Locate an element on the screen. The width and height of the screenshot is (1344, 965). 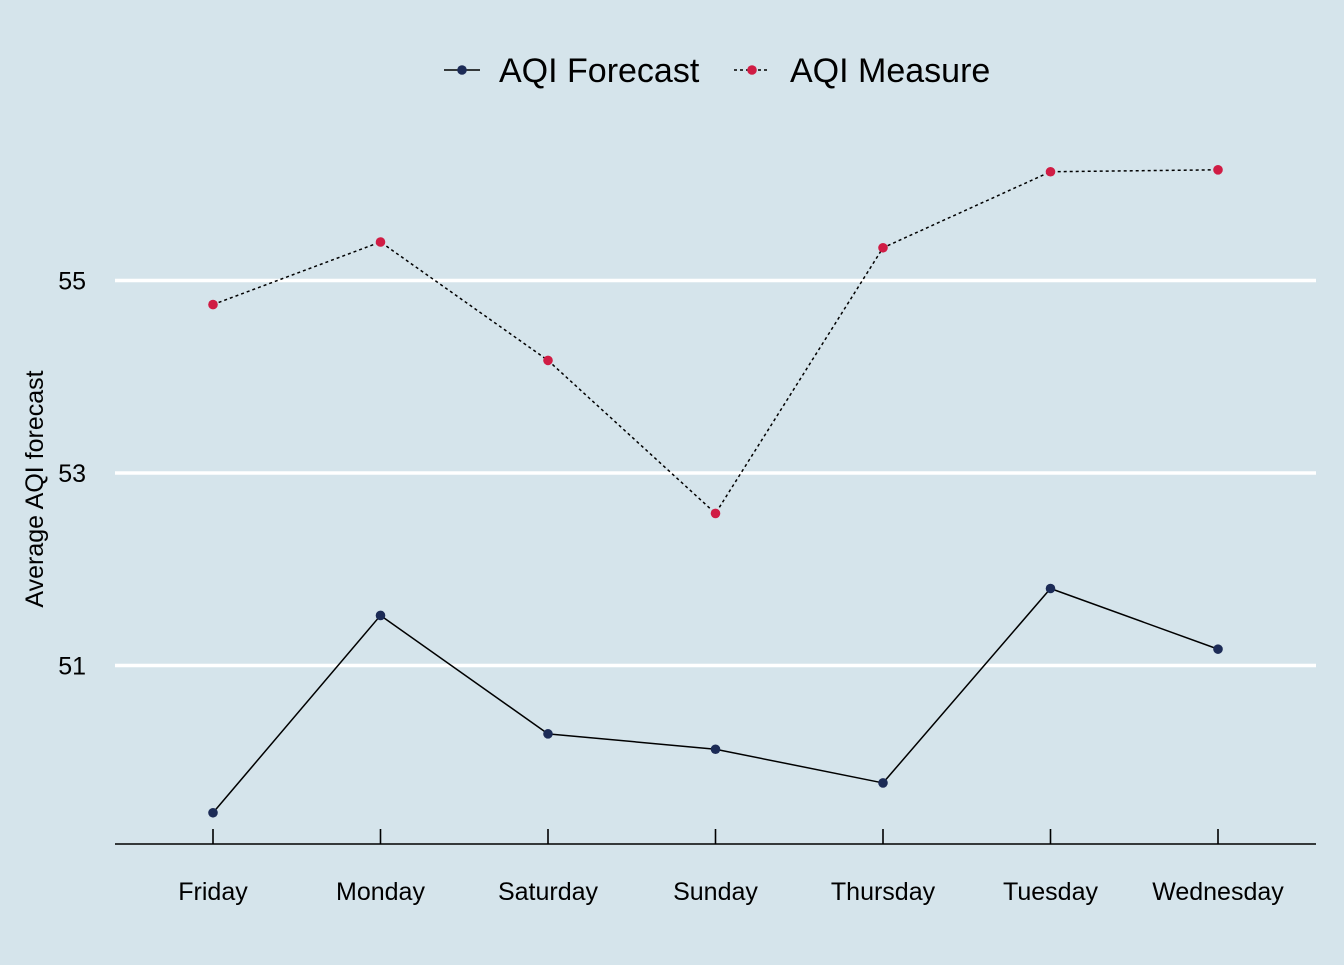
y-tick-label: 53 is located at coordinates (72, 474).